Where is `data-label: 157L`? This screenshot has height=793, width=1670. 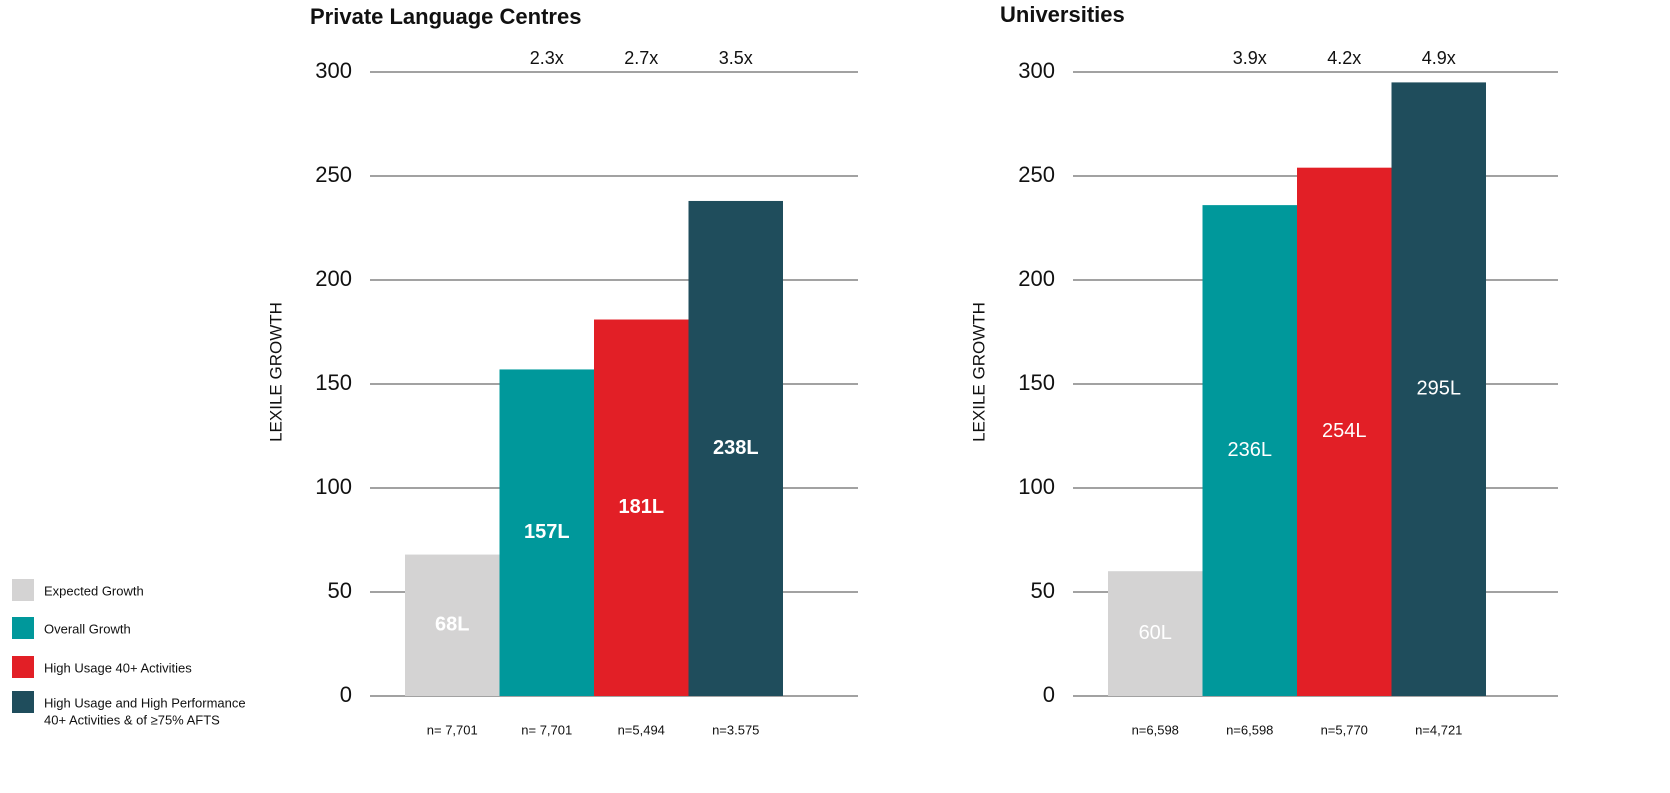
data-label: 157L is located at coordinates (547, 532).